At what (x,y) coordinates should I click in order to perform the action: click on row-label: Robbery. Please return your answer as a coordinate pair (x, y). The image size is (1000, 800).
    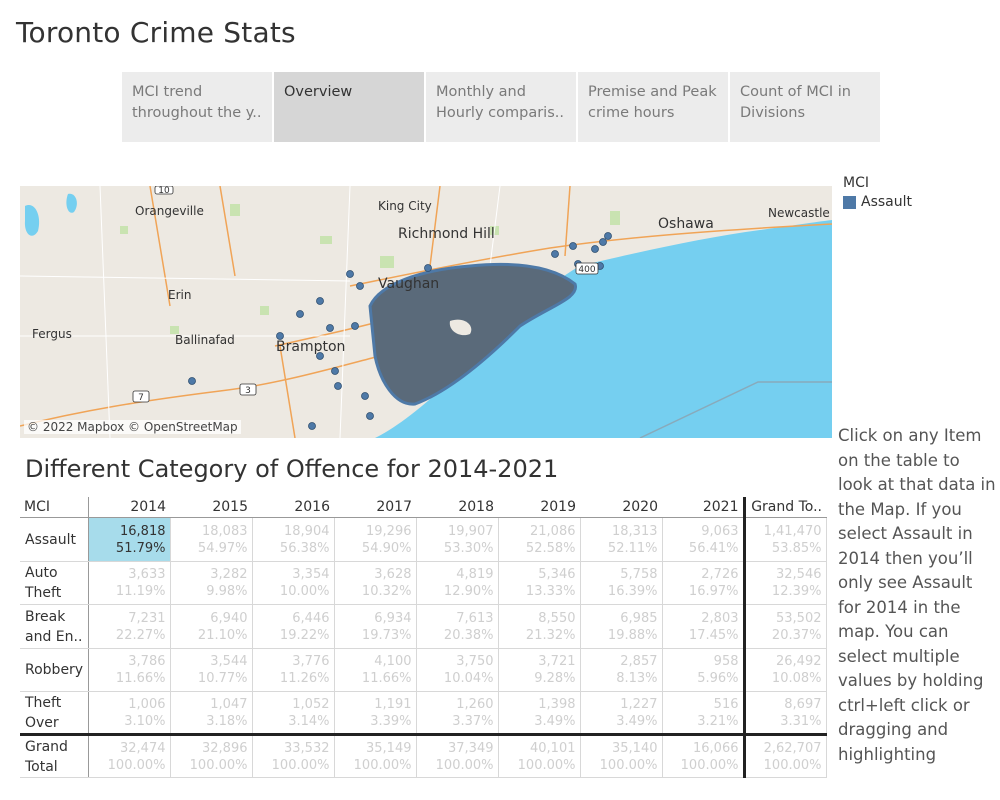
    Looking at the image, I should click on (54, 670).